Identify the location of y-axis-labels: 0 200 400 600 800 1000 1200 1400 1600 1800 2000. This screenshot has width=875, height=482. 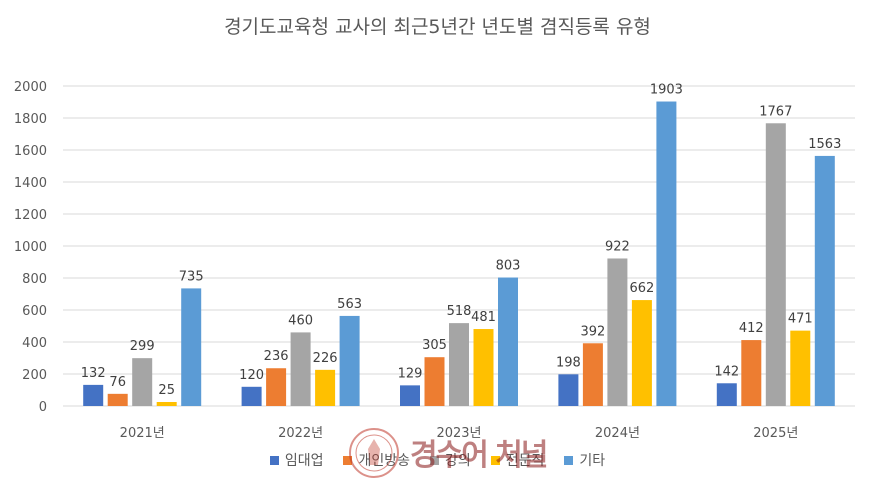
(30, 247).